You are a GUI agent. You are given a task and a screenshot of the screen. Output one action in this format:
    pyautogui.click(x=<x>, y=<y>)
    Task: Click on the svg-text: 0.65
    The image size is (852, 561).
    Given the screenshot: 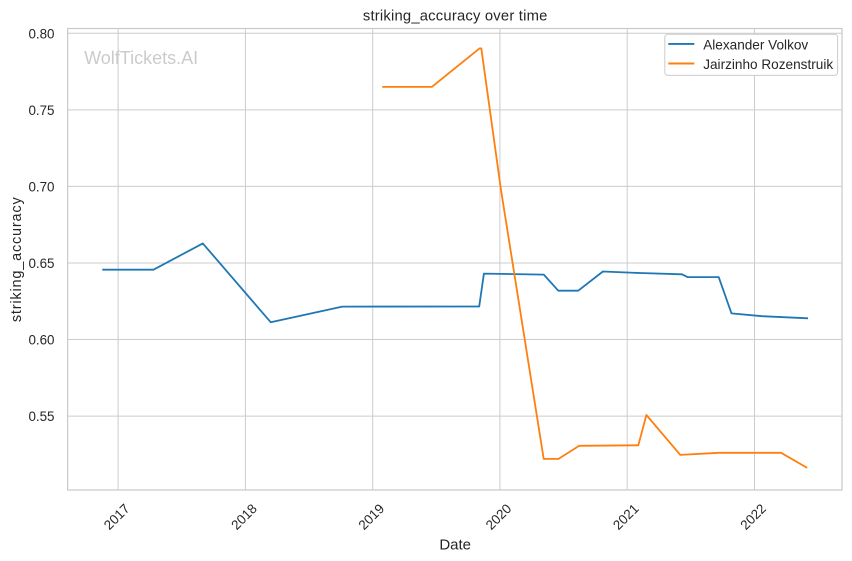 What is the action you would take?
    pyautogui.click(x=41, y=263)
    